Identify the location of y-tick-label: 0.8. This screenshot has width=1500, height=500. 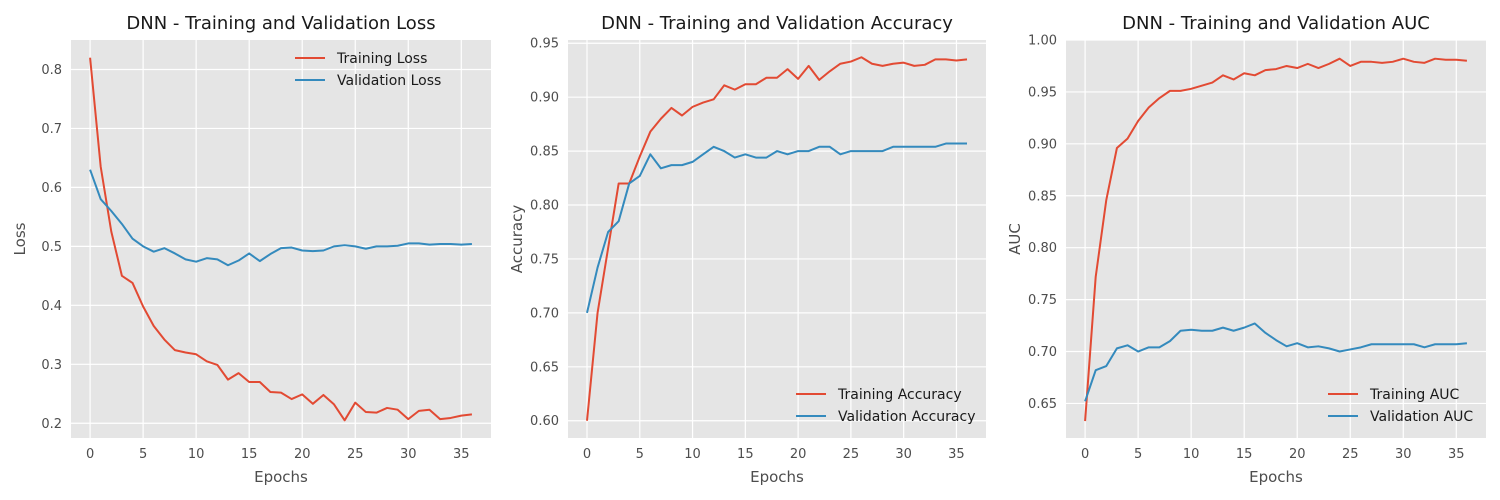
(51, 70).